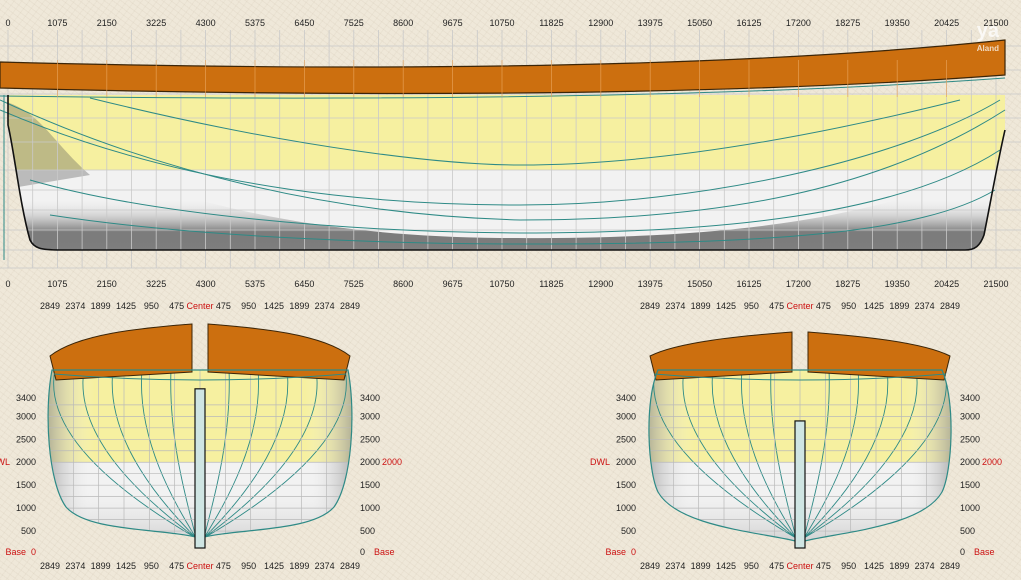 This screenshot has height=580, width=1021. What do you see at coordinates (626, 508) in the screenshot?
I see `body-plan-fwd-height-left-label: 1000` at bounding box center [626, 508].